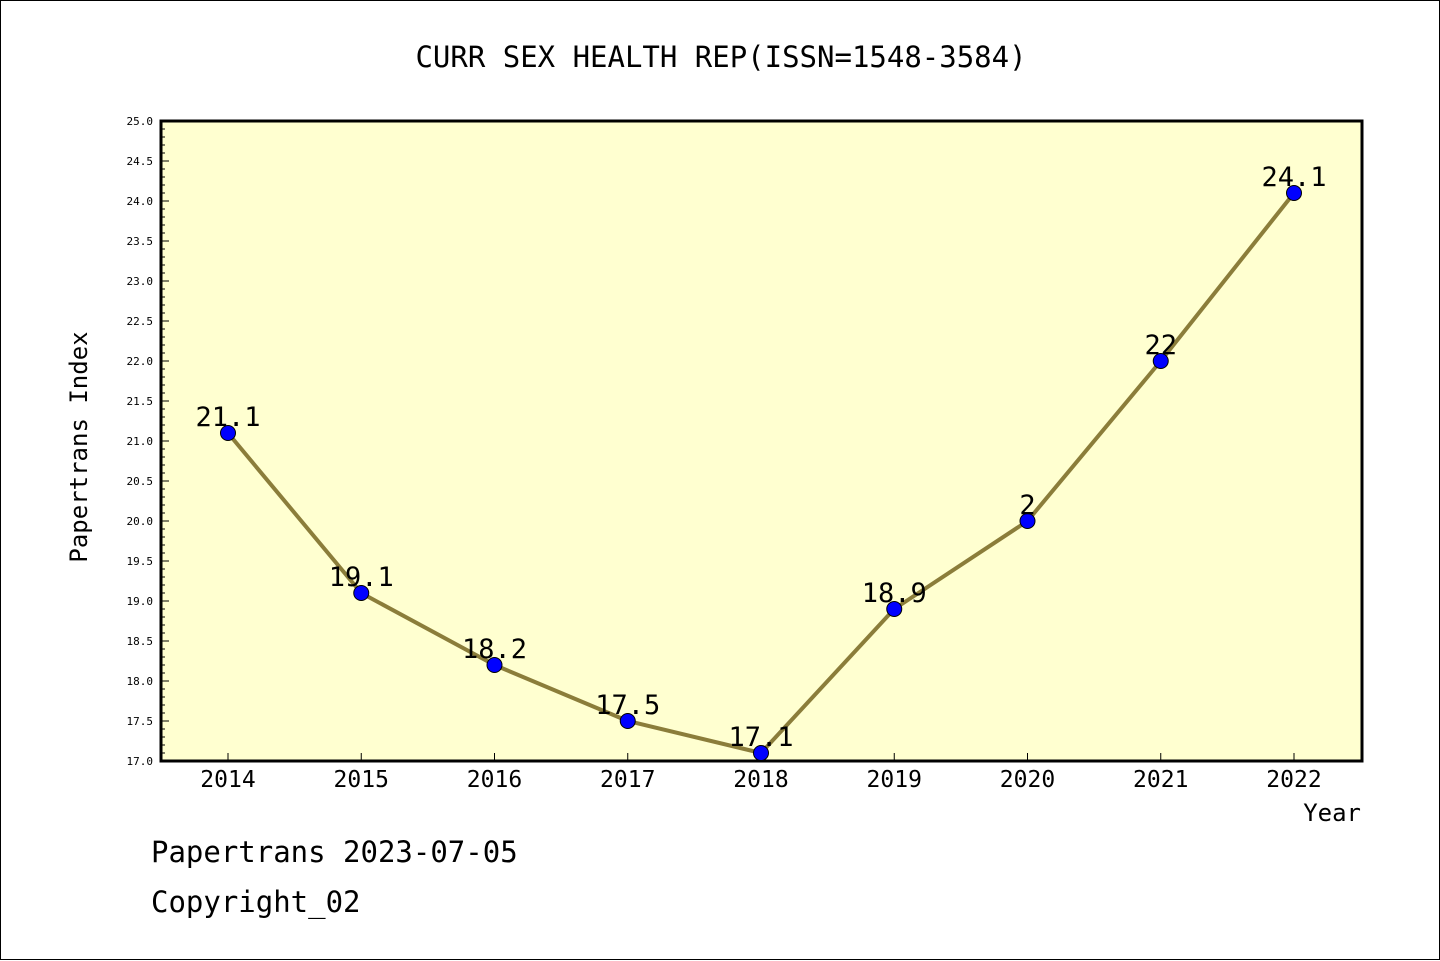  Describe the element at coordinates (627, 780) in the screenshot. I see `x-tick-label: 2017` at that location.